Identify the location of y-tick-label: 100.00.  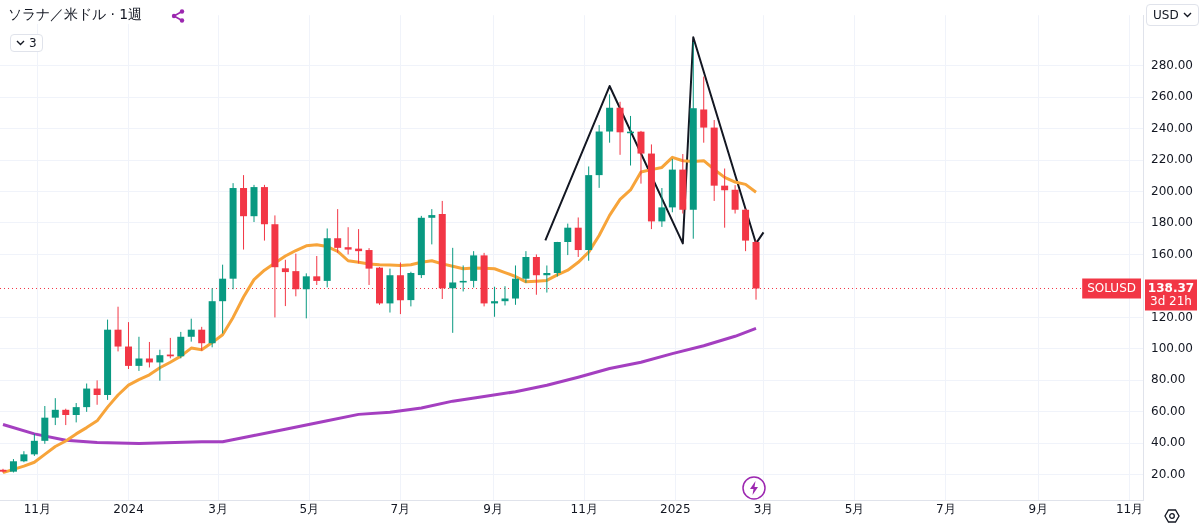
(1172, 348).